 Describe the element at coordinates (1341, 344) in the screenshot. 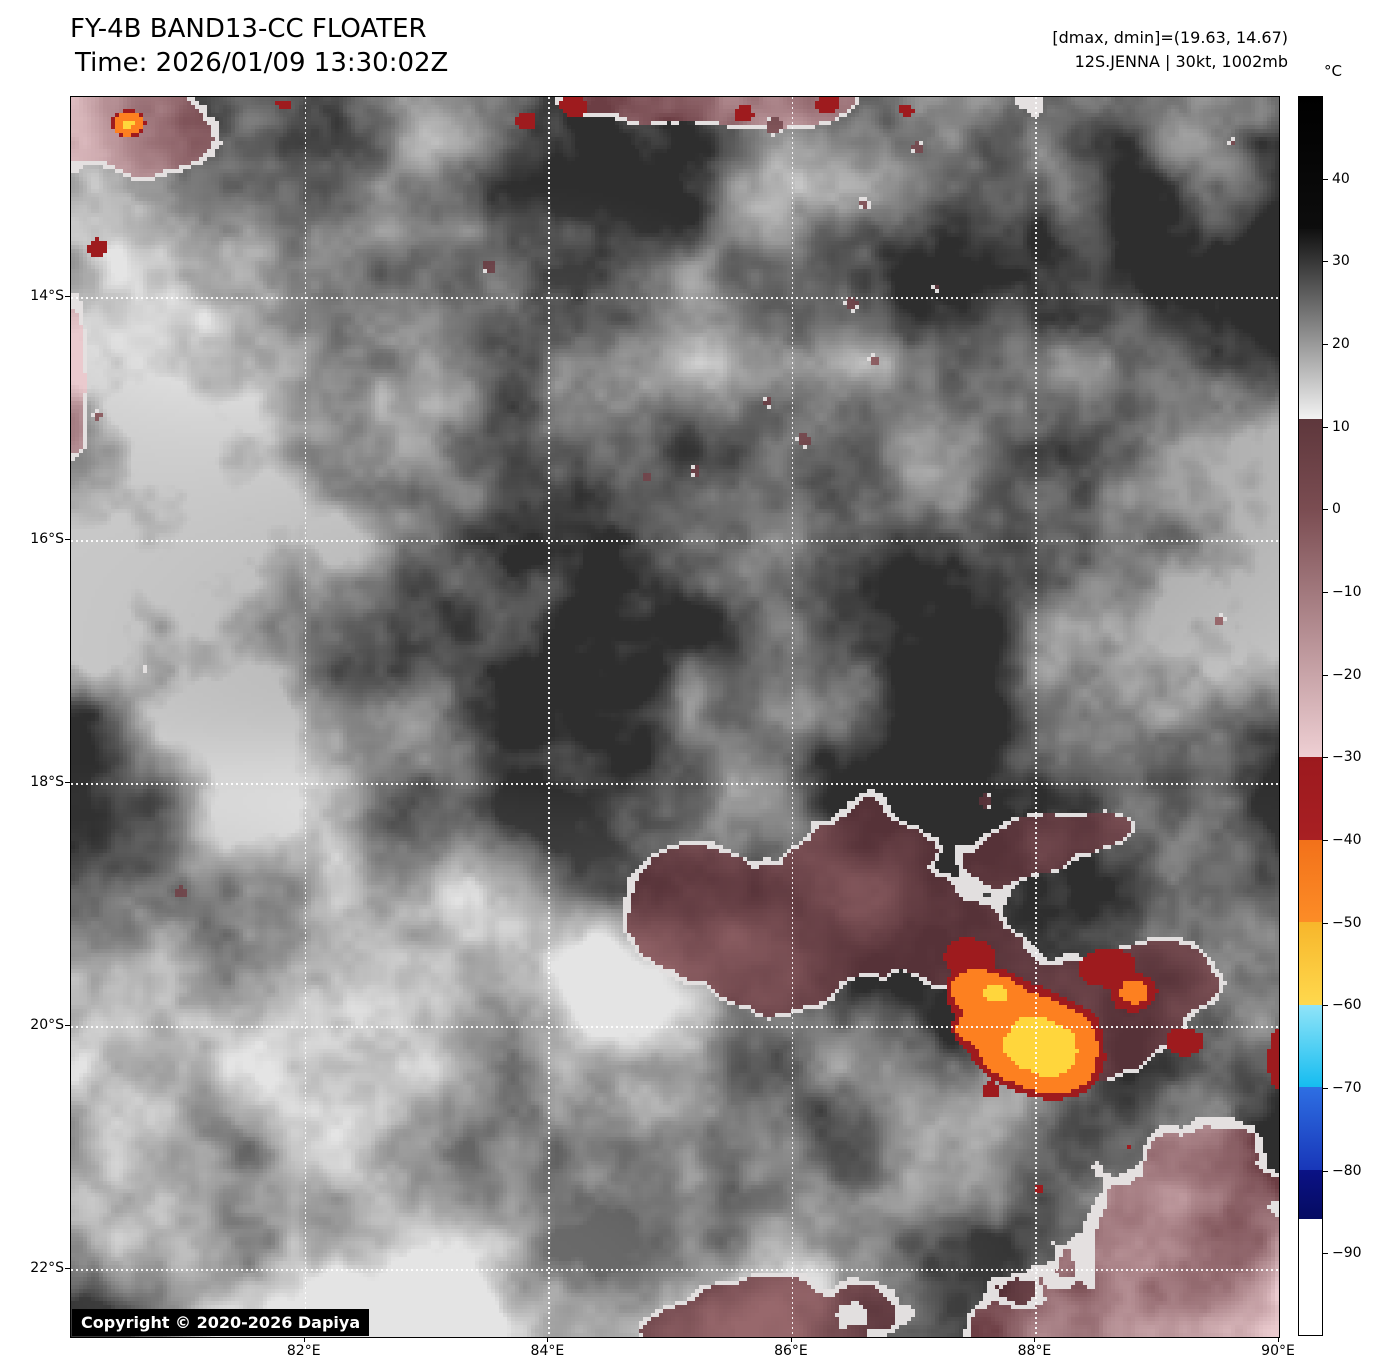

I see `colorbar-tick-label: 20` at that location.